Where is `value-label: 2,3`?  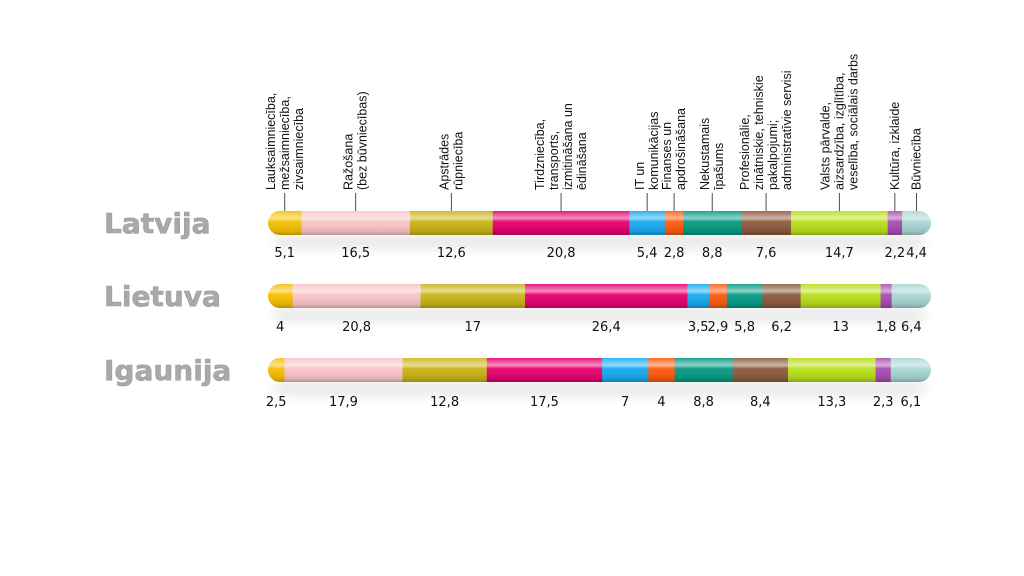 value-label: 2,3 is located at coordinates (883, 402).